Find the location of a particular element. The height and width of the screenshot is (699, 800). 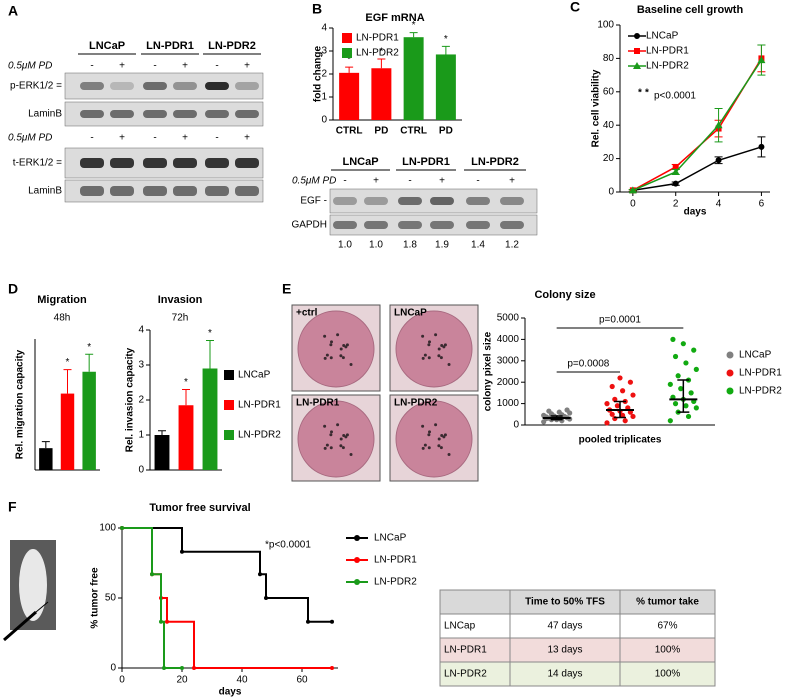

table-row is located at coordinates (577, 626).